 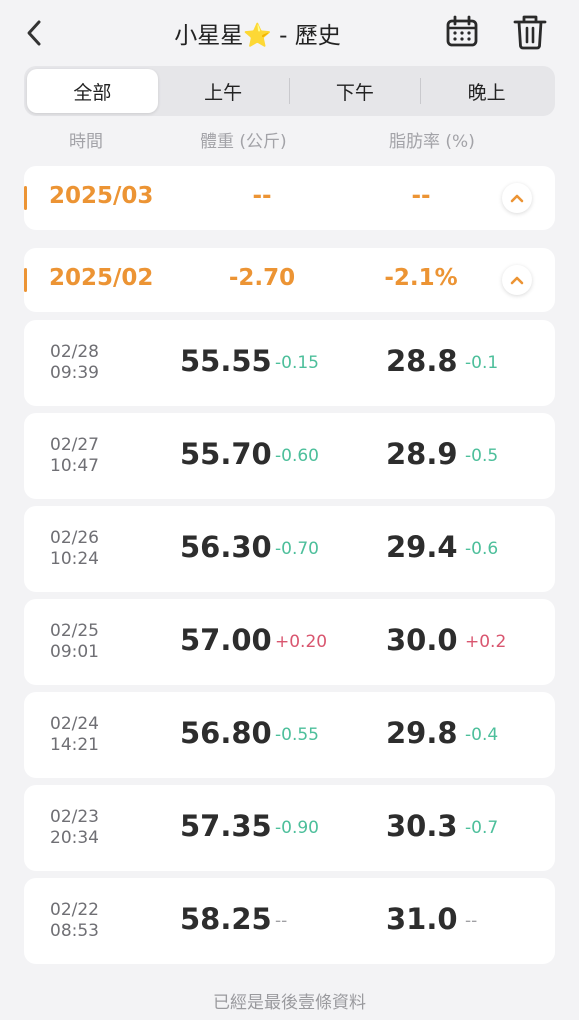 What do you see at coordinates (301, 642) in the screenshot?
I see `record-weight-diff: +0.20` at bounding box center [301, 642].